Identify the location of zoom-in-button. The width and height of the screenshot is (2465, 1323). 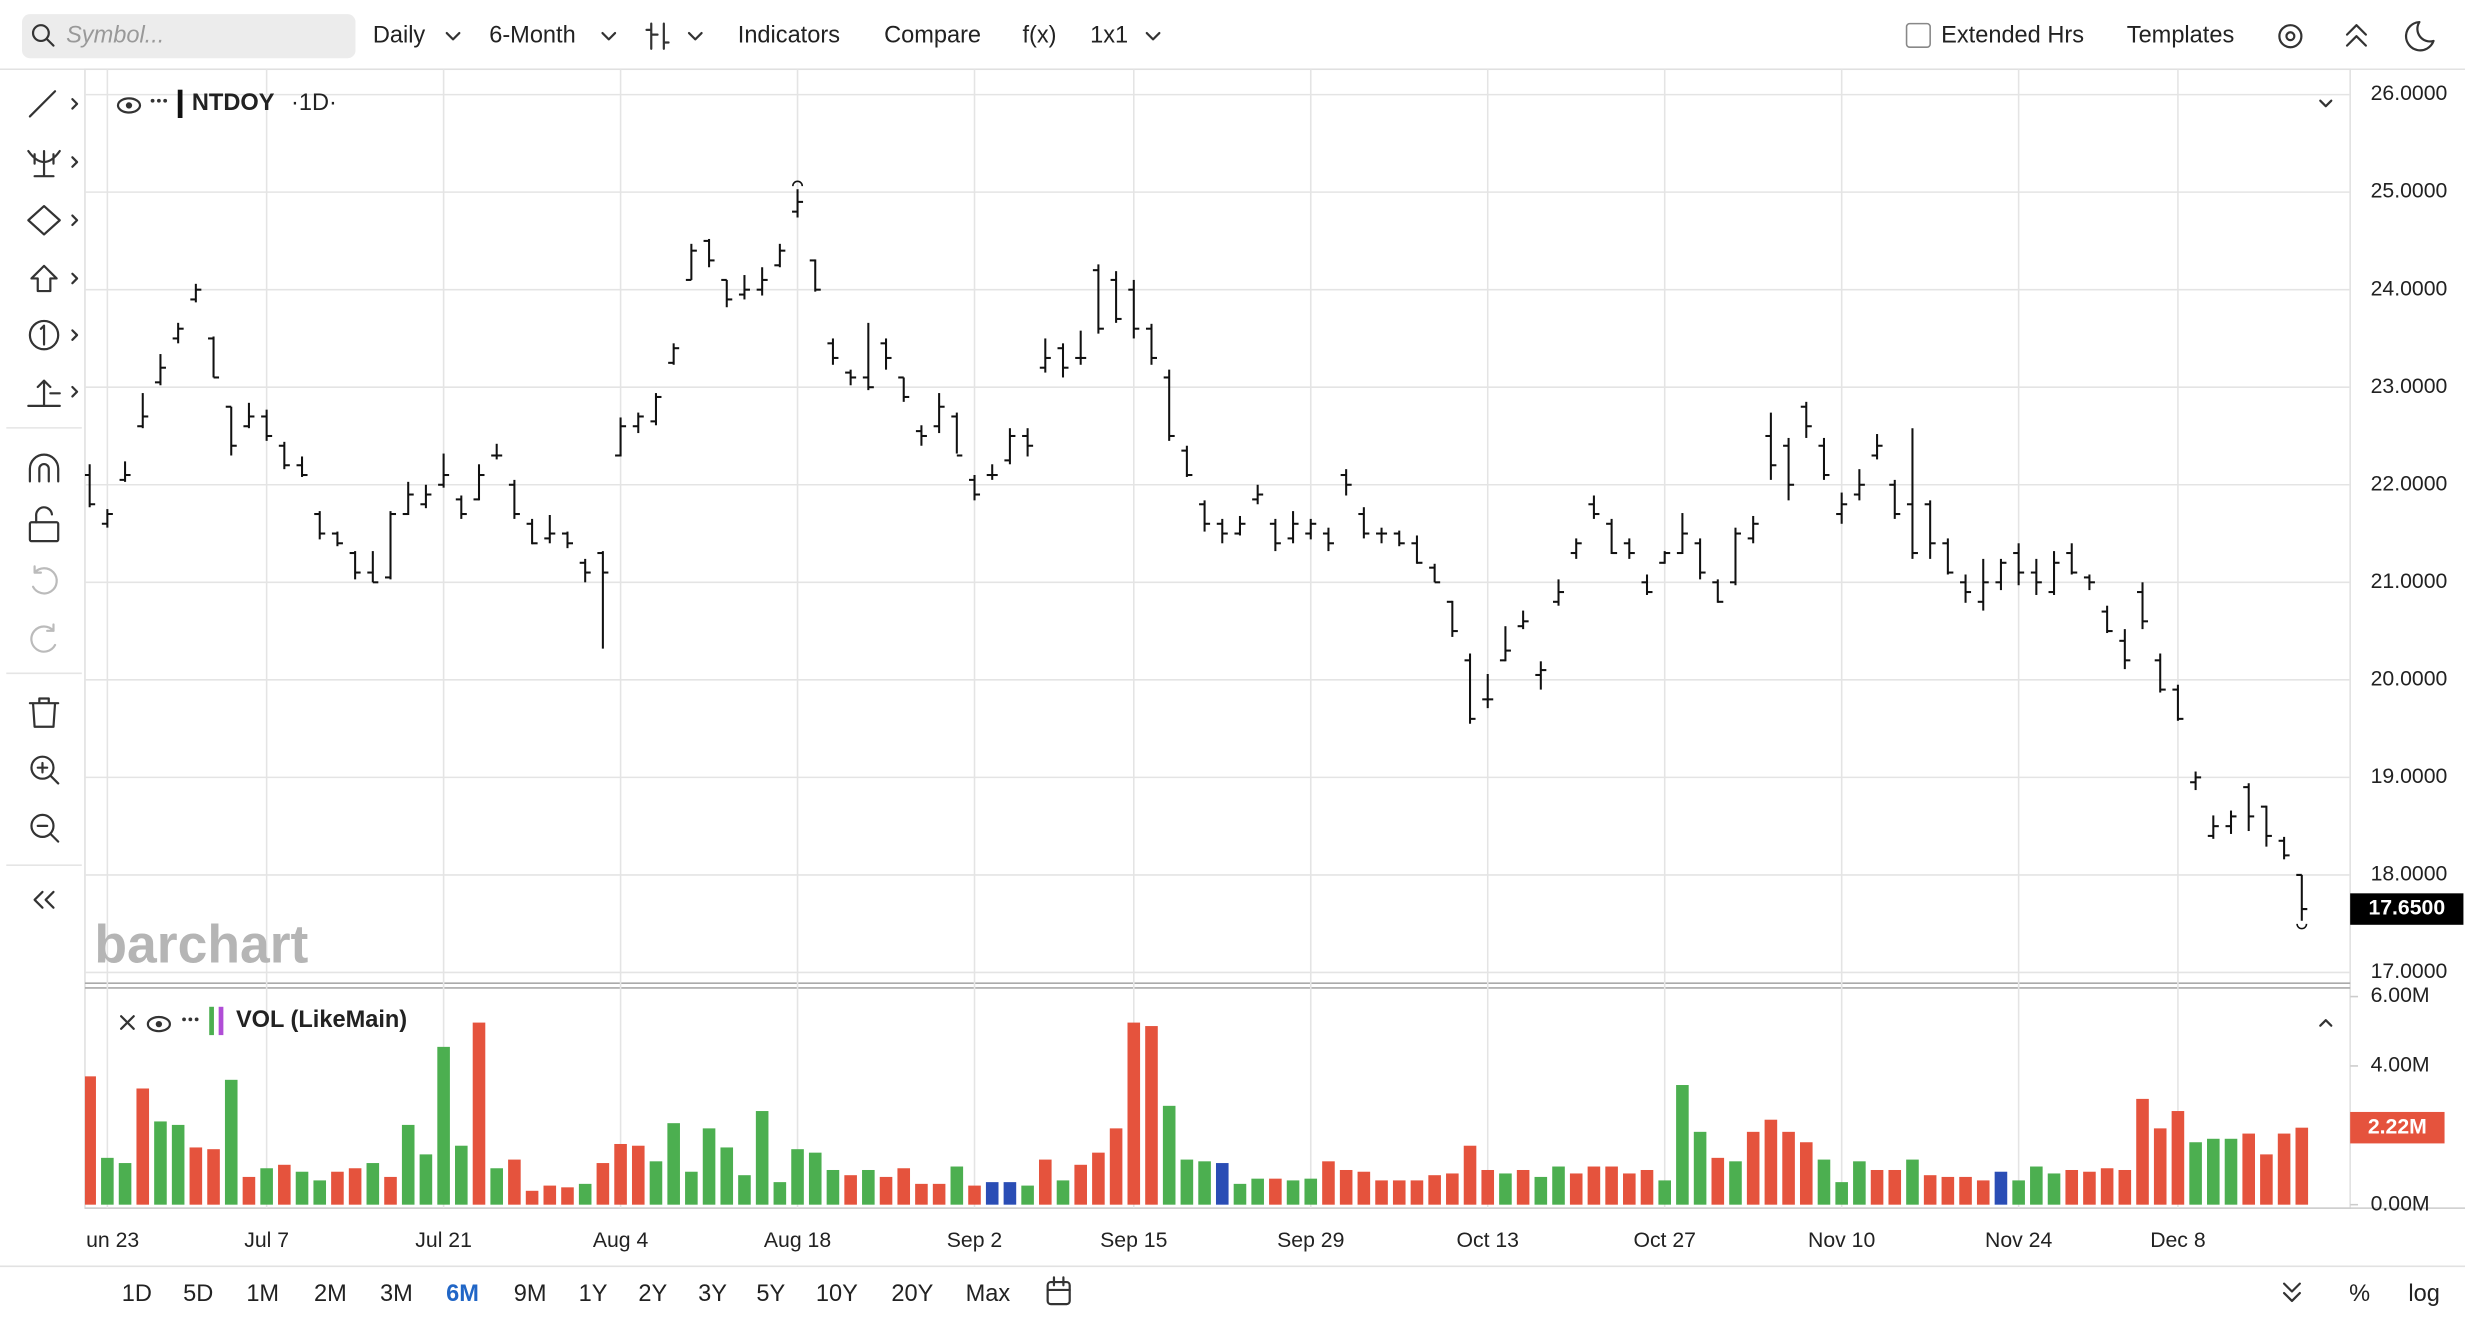
(42, 767).